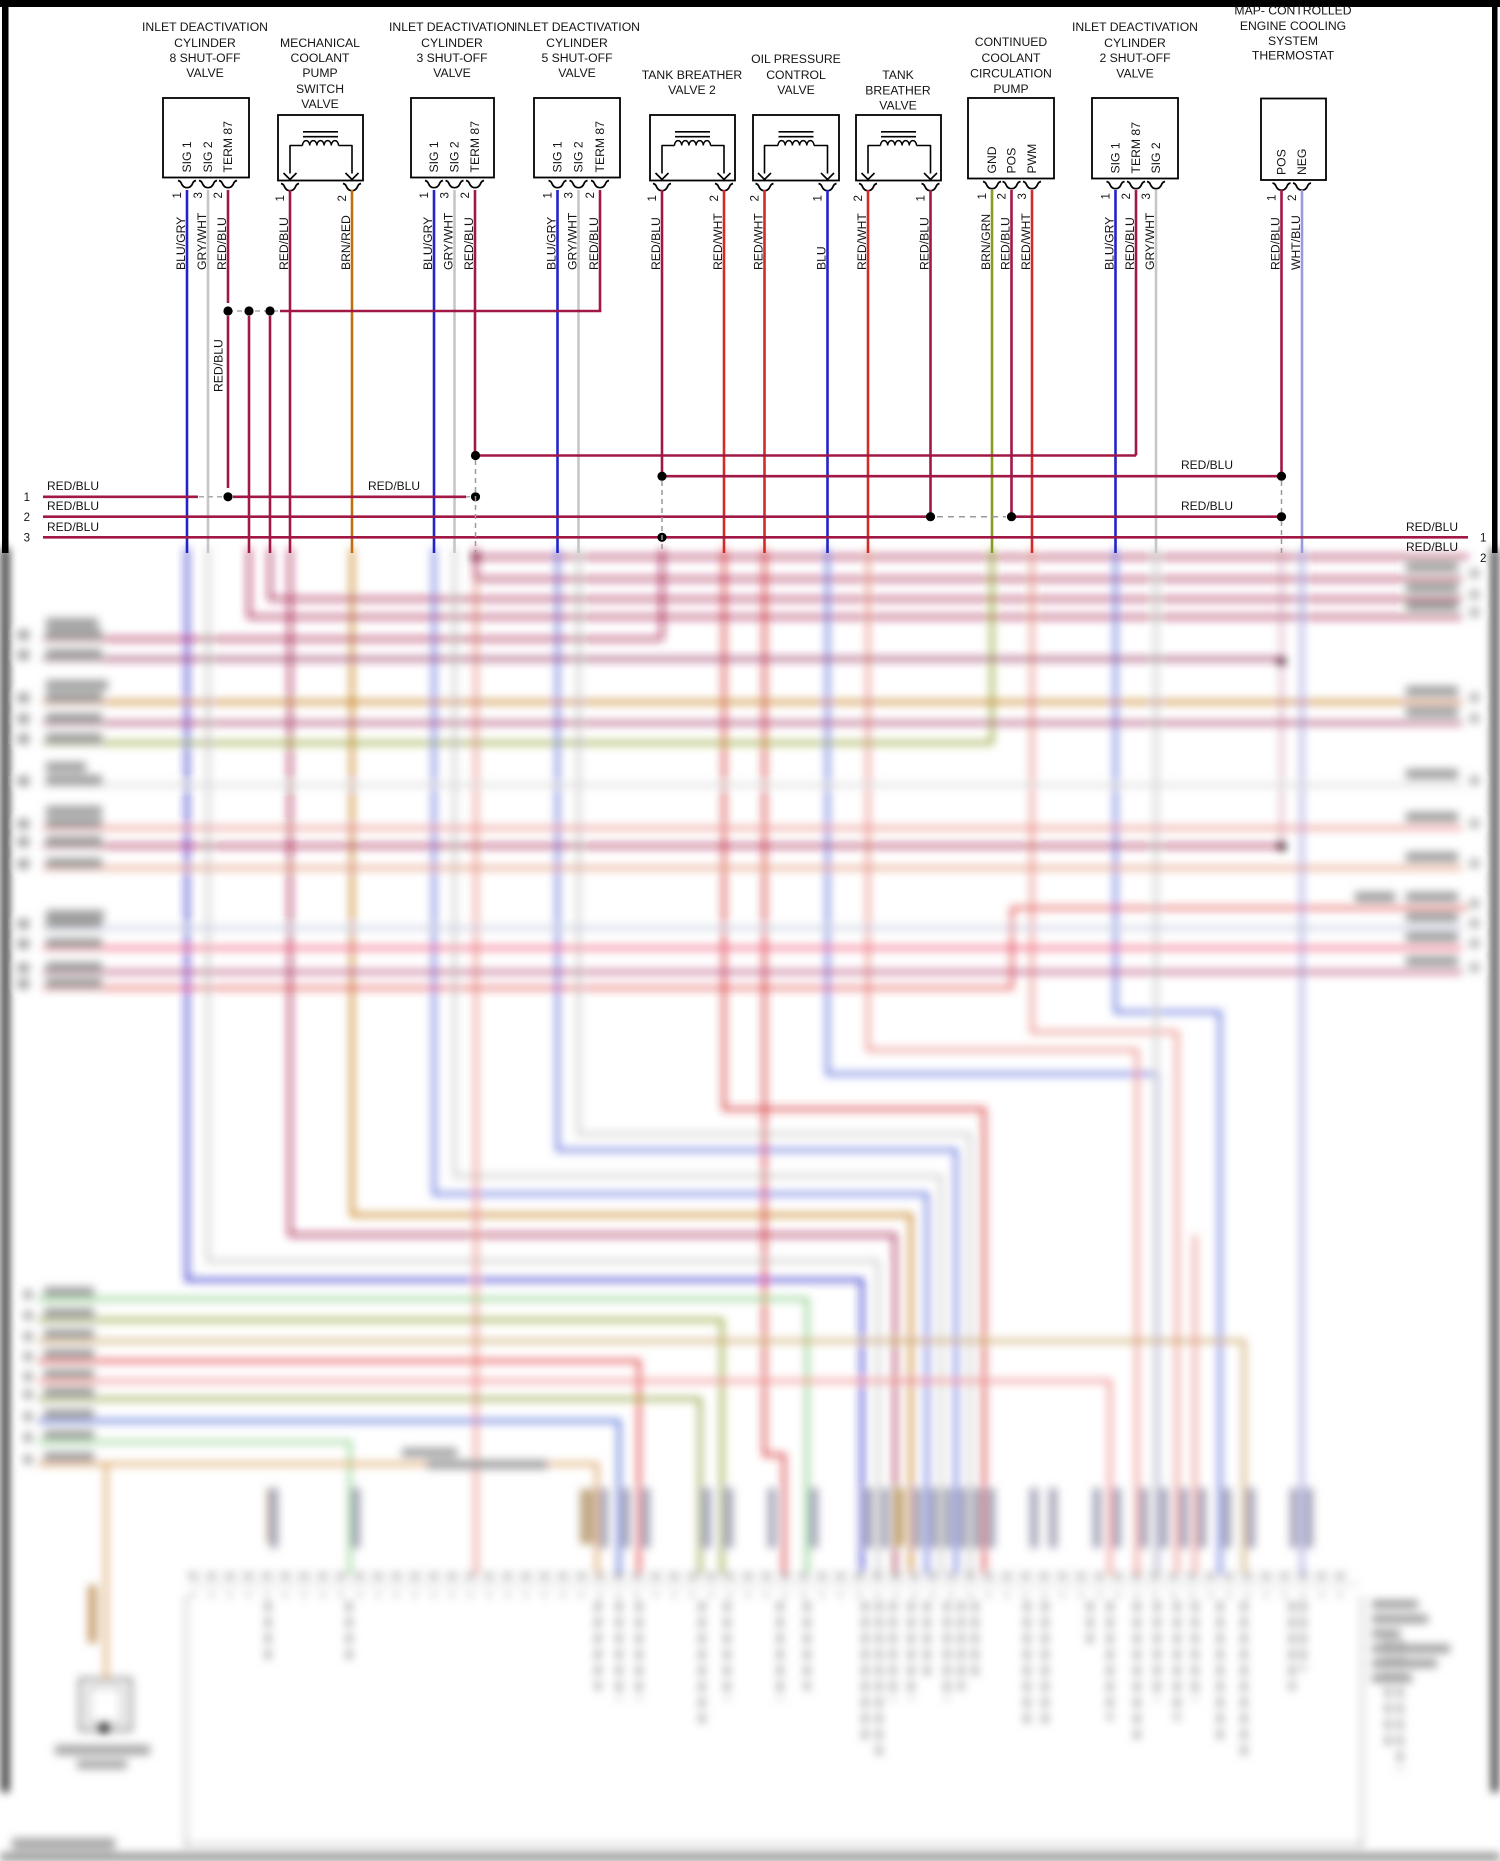 Image resolution: width=1500 pixels, height=1861 pixels. Describe the element at coordinates (1293, 56) in the screenshot. I see `svg-text: THERMOSTAT` at that location.